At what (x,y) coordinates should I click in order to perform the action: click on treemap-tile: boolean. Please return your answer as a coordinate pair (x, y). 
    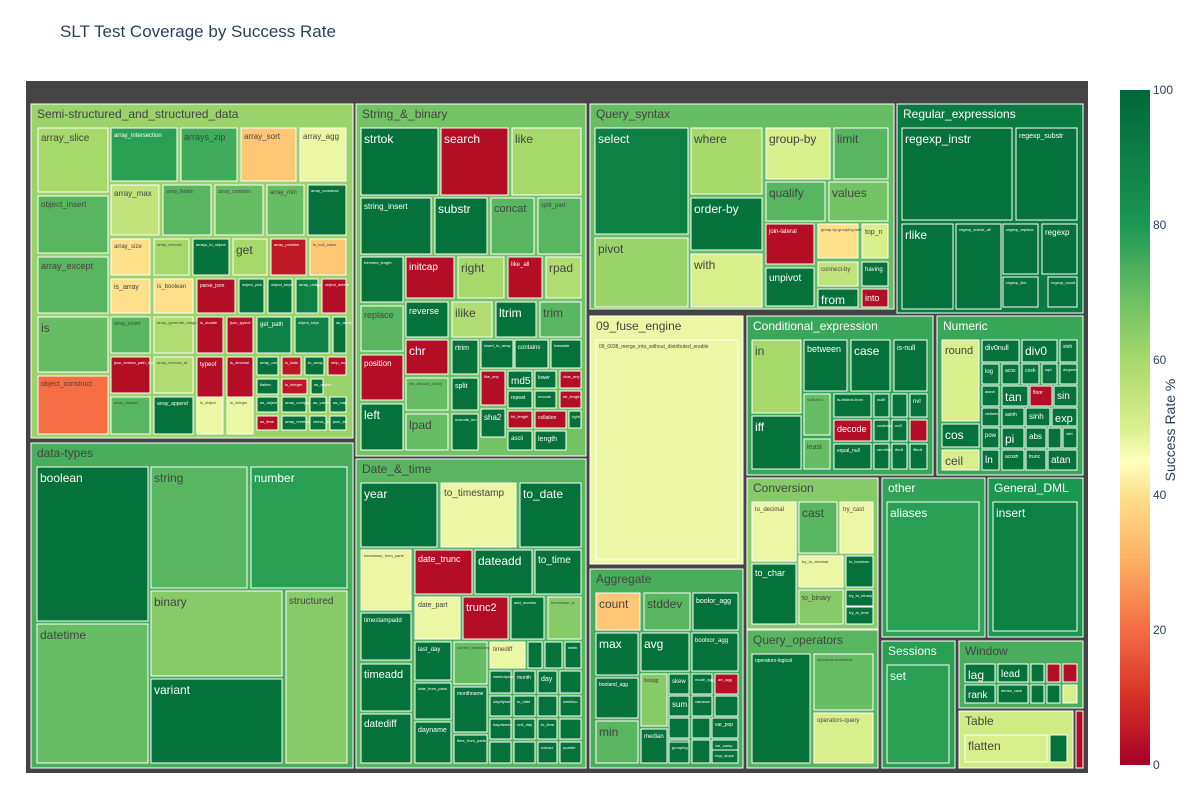
    Looking at the image, I should click on (92, 544).